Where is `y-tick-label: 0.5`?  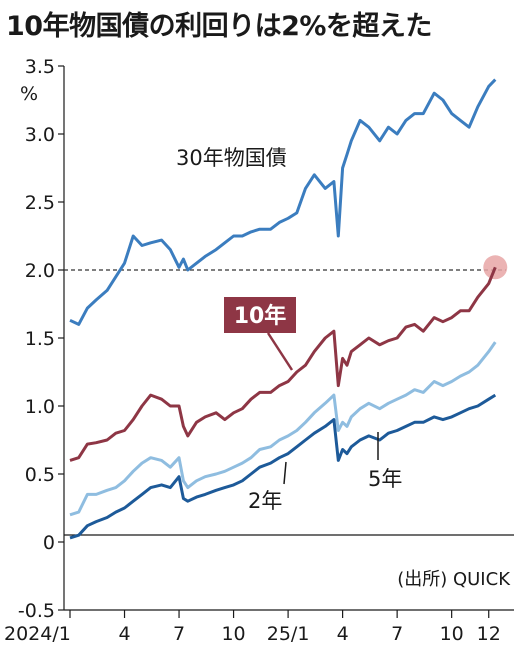 y-tick-label: 0.5 is located at coordinates (40, 475).